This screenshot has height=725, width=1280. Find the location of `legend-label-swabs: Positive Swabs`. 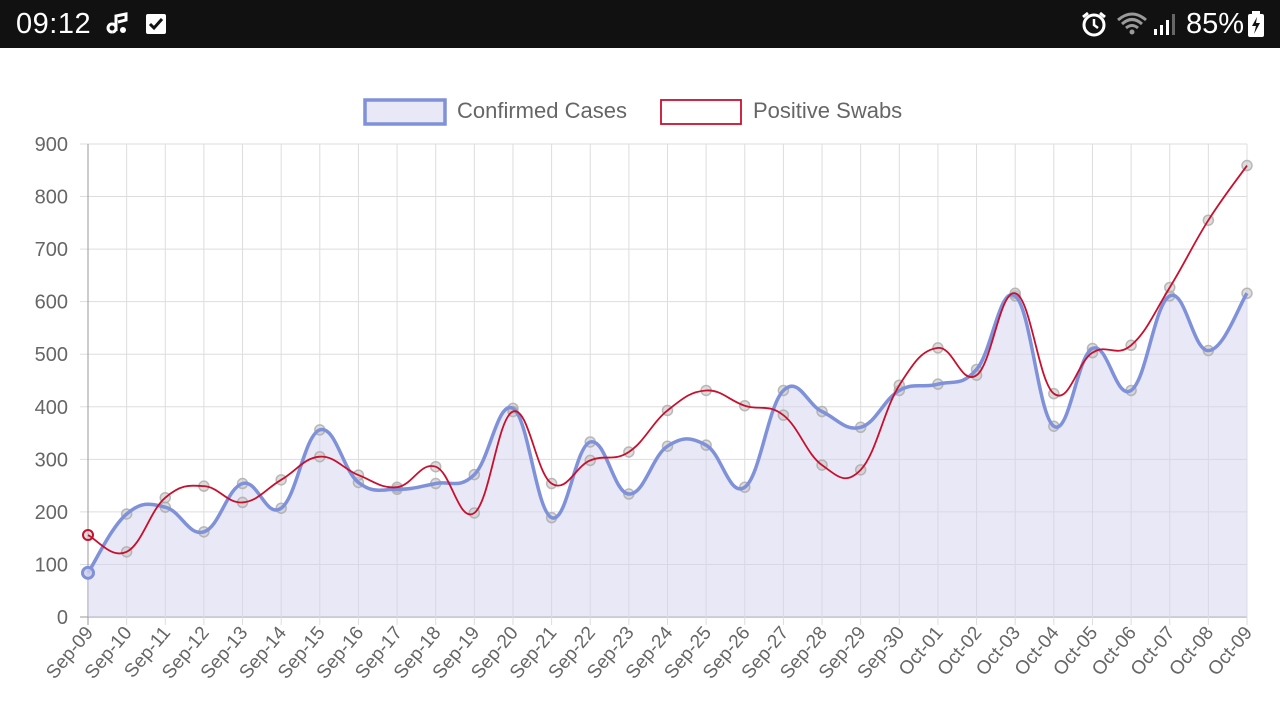

legend-label-swabs: Positive Swabs is located at coordinates (827, 110).